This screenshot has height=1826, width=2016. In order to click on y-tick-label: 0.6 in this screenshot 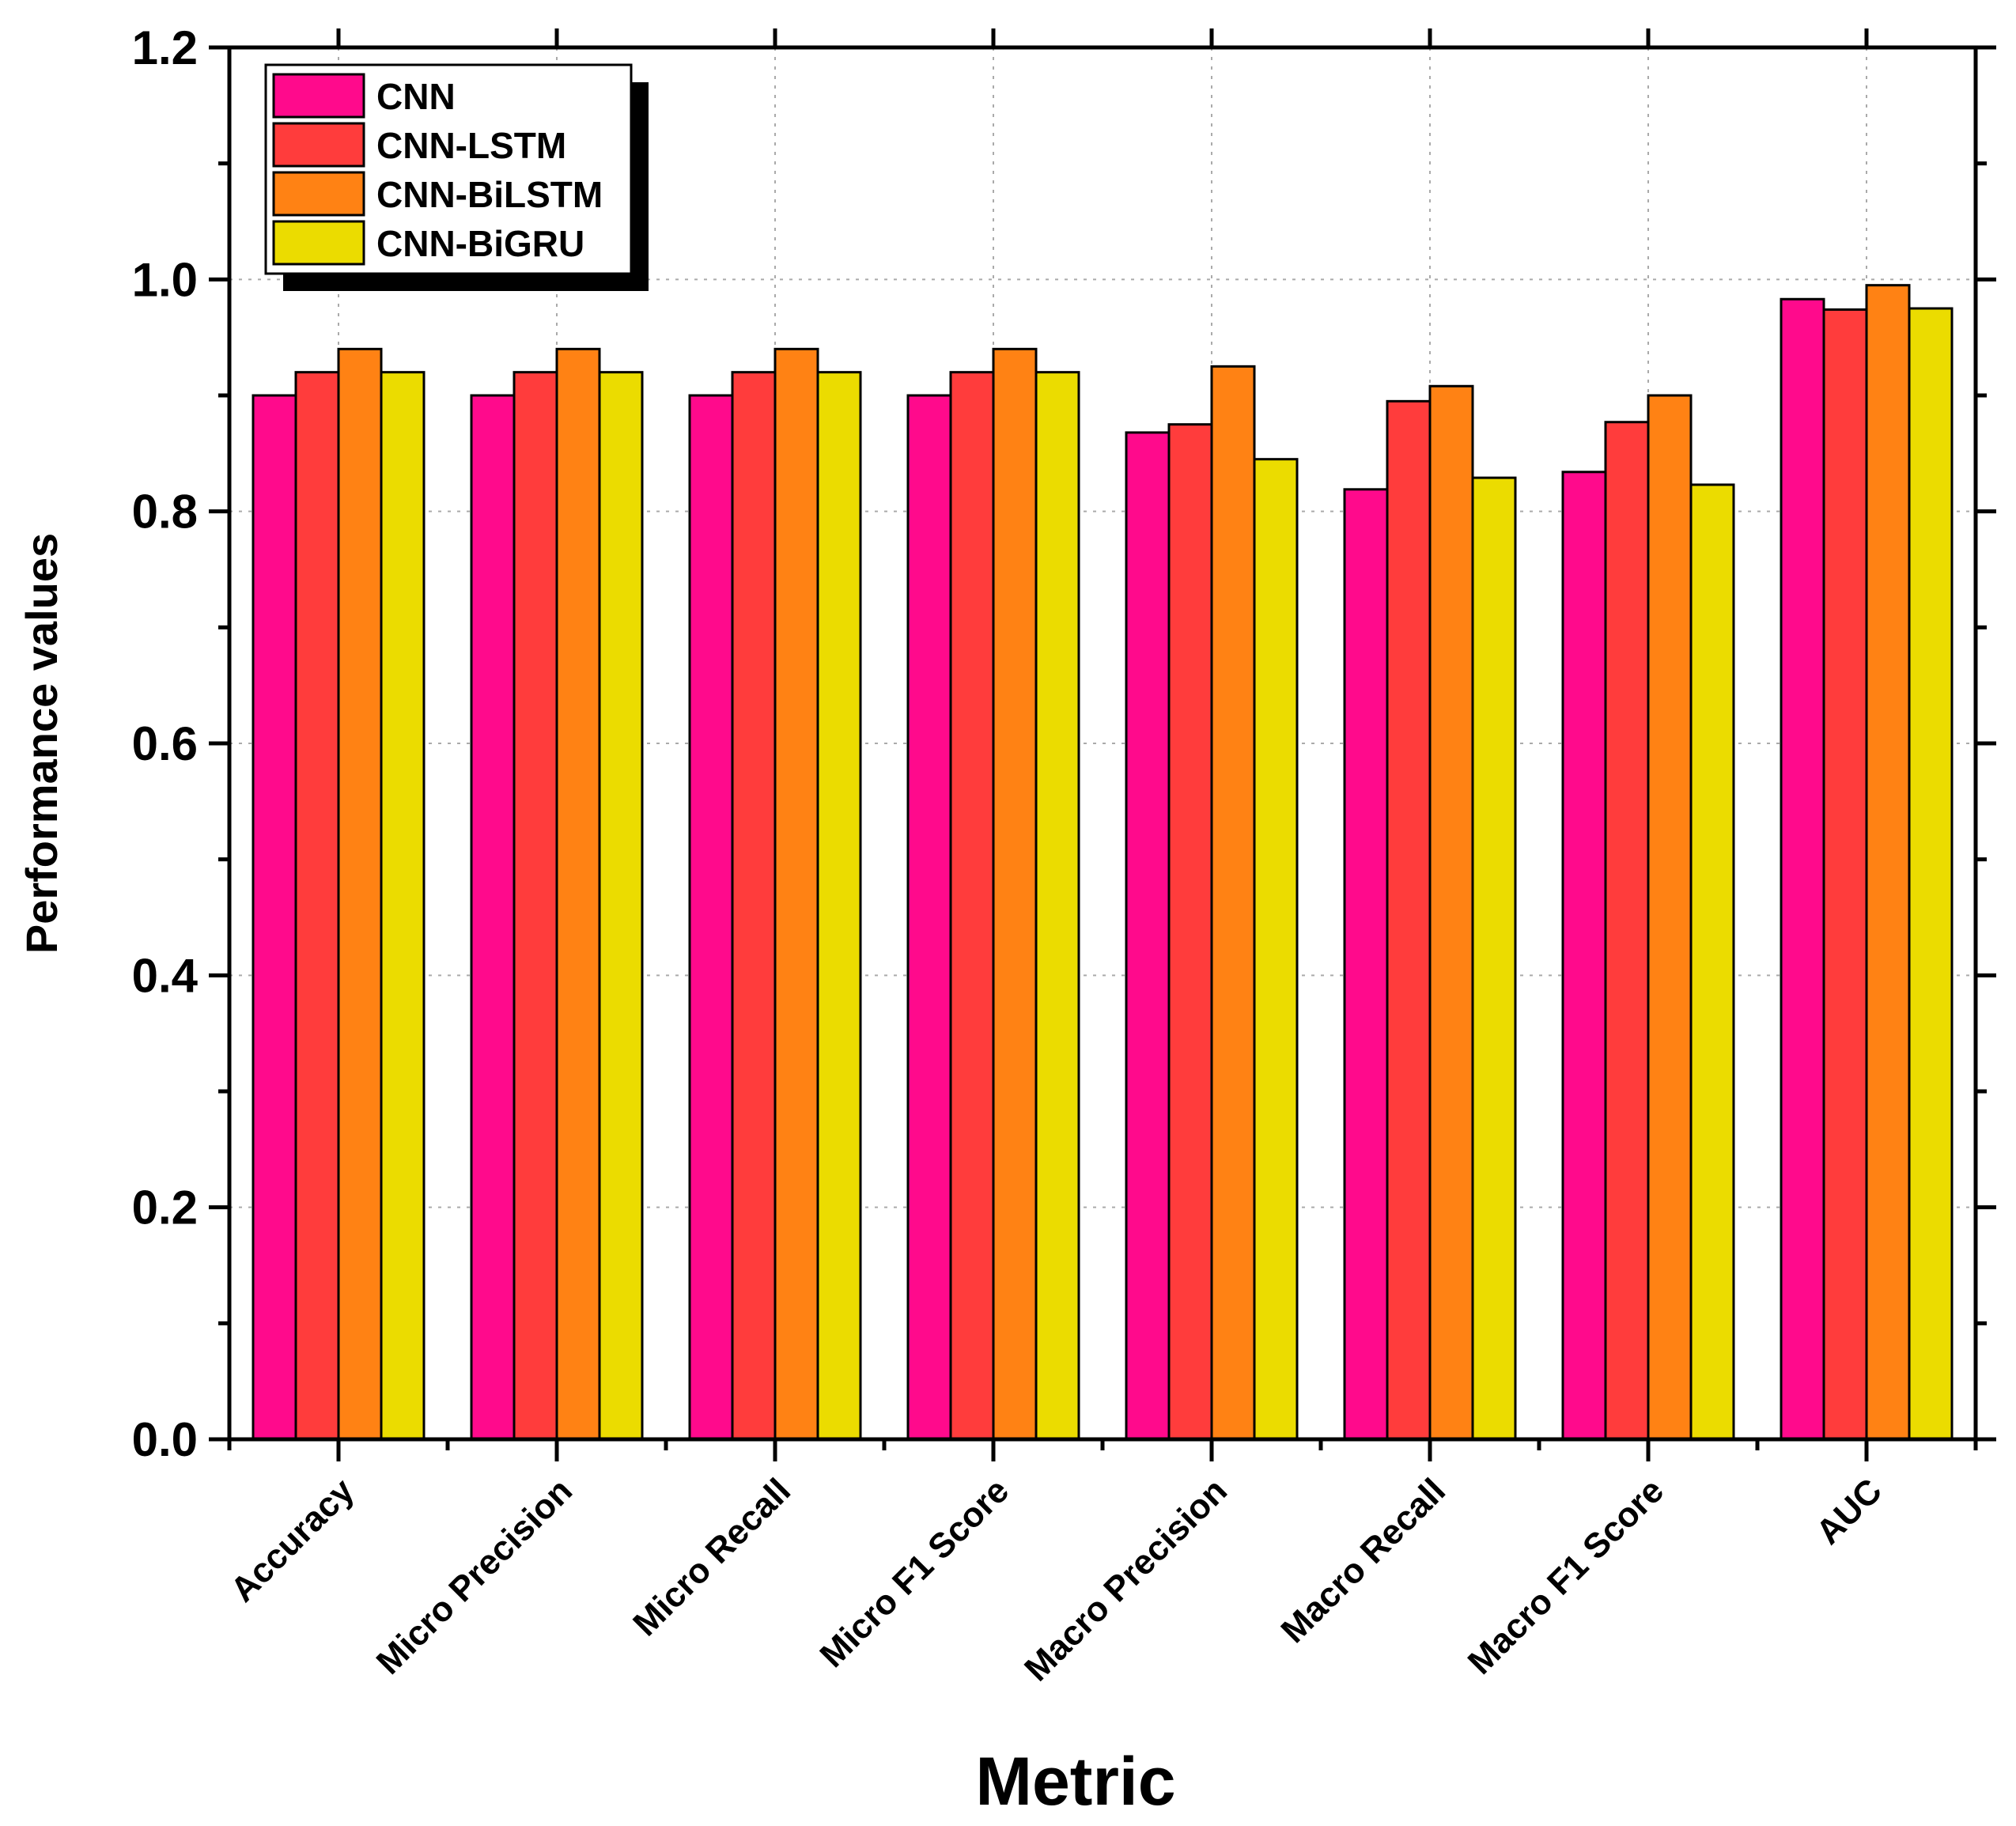, I will do `click(165, 743)`.